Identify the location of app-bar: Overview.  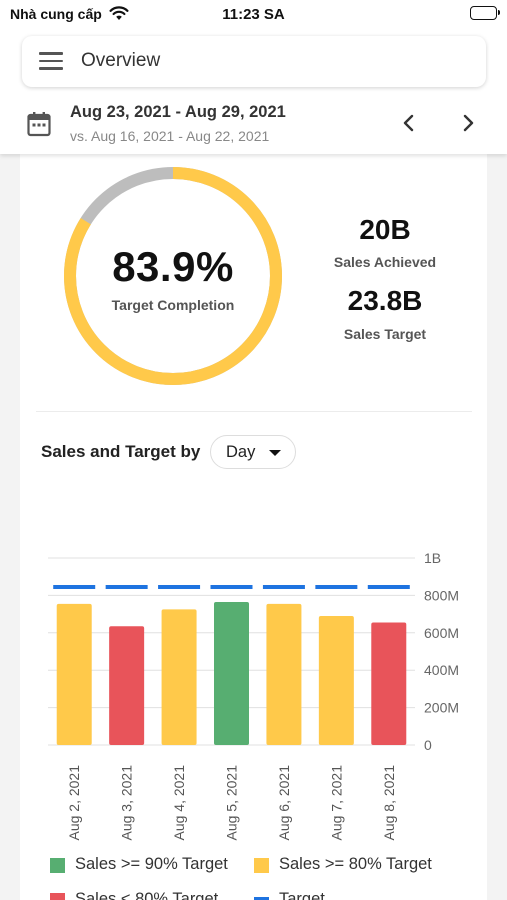
(254, 61).